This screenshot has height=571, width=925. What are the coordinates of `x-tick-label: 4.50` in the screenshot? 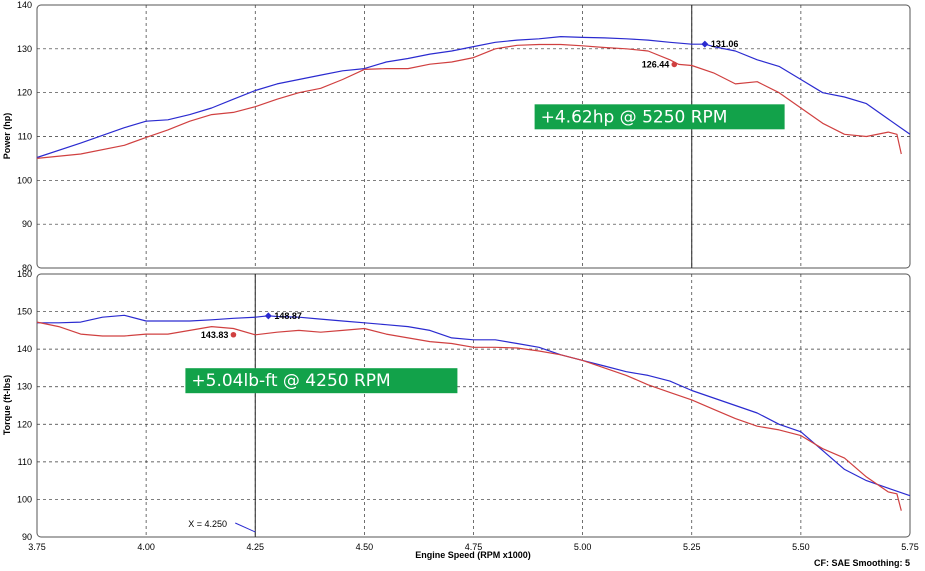 It's located at (365, 547).